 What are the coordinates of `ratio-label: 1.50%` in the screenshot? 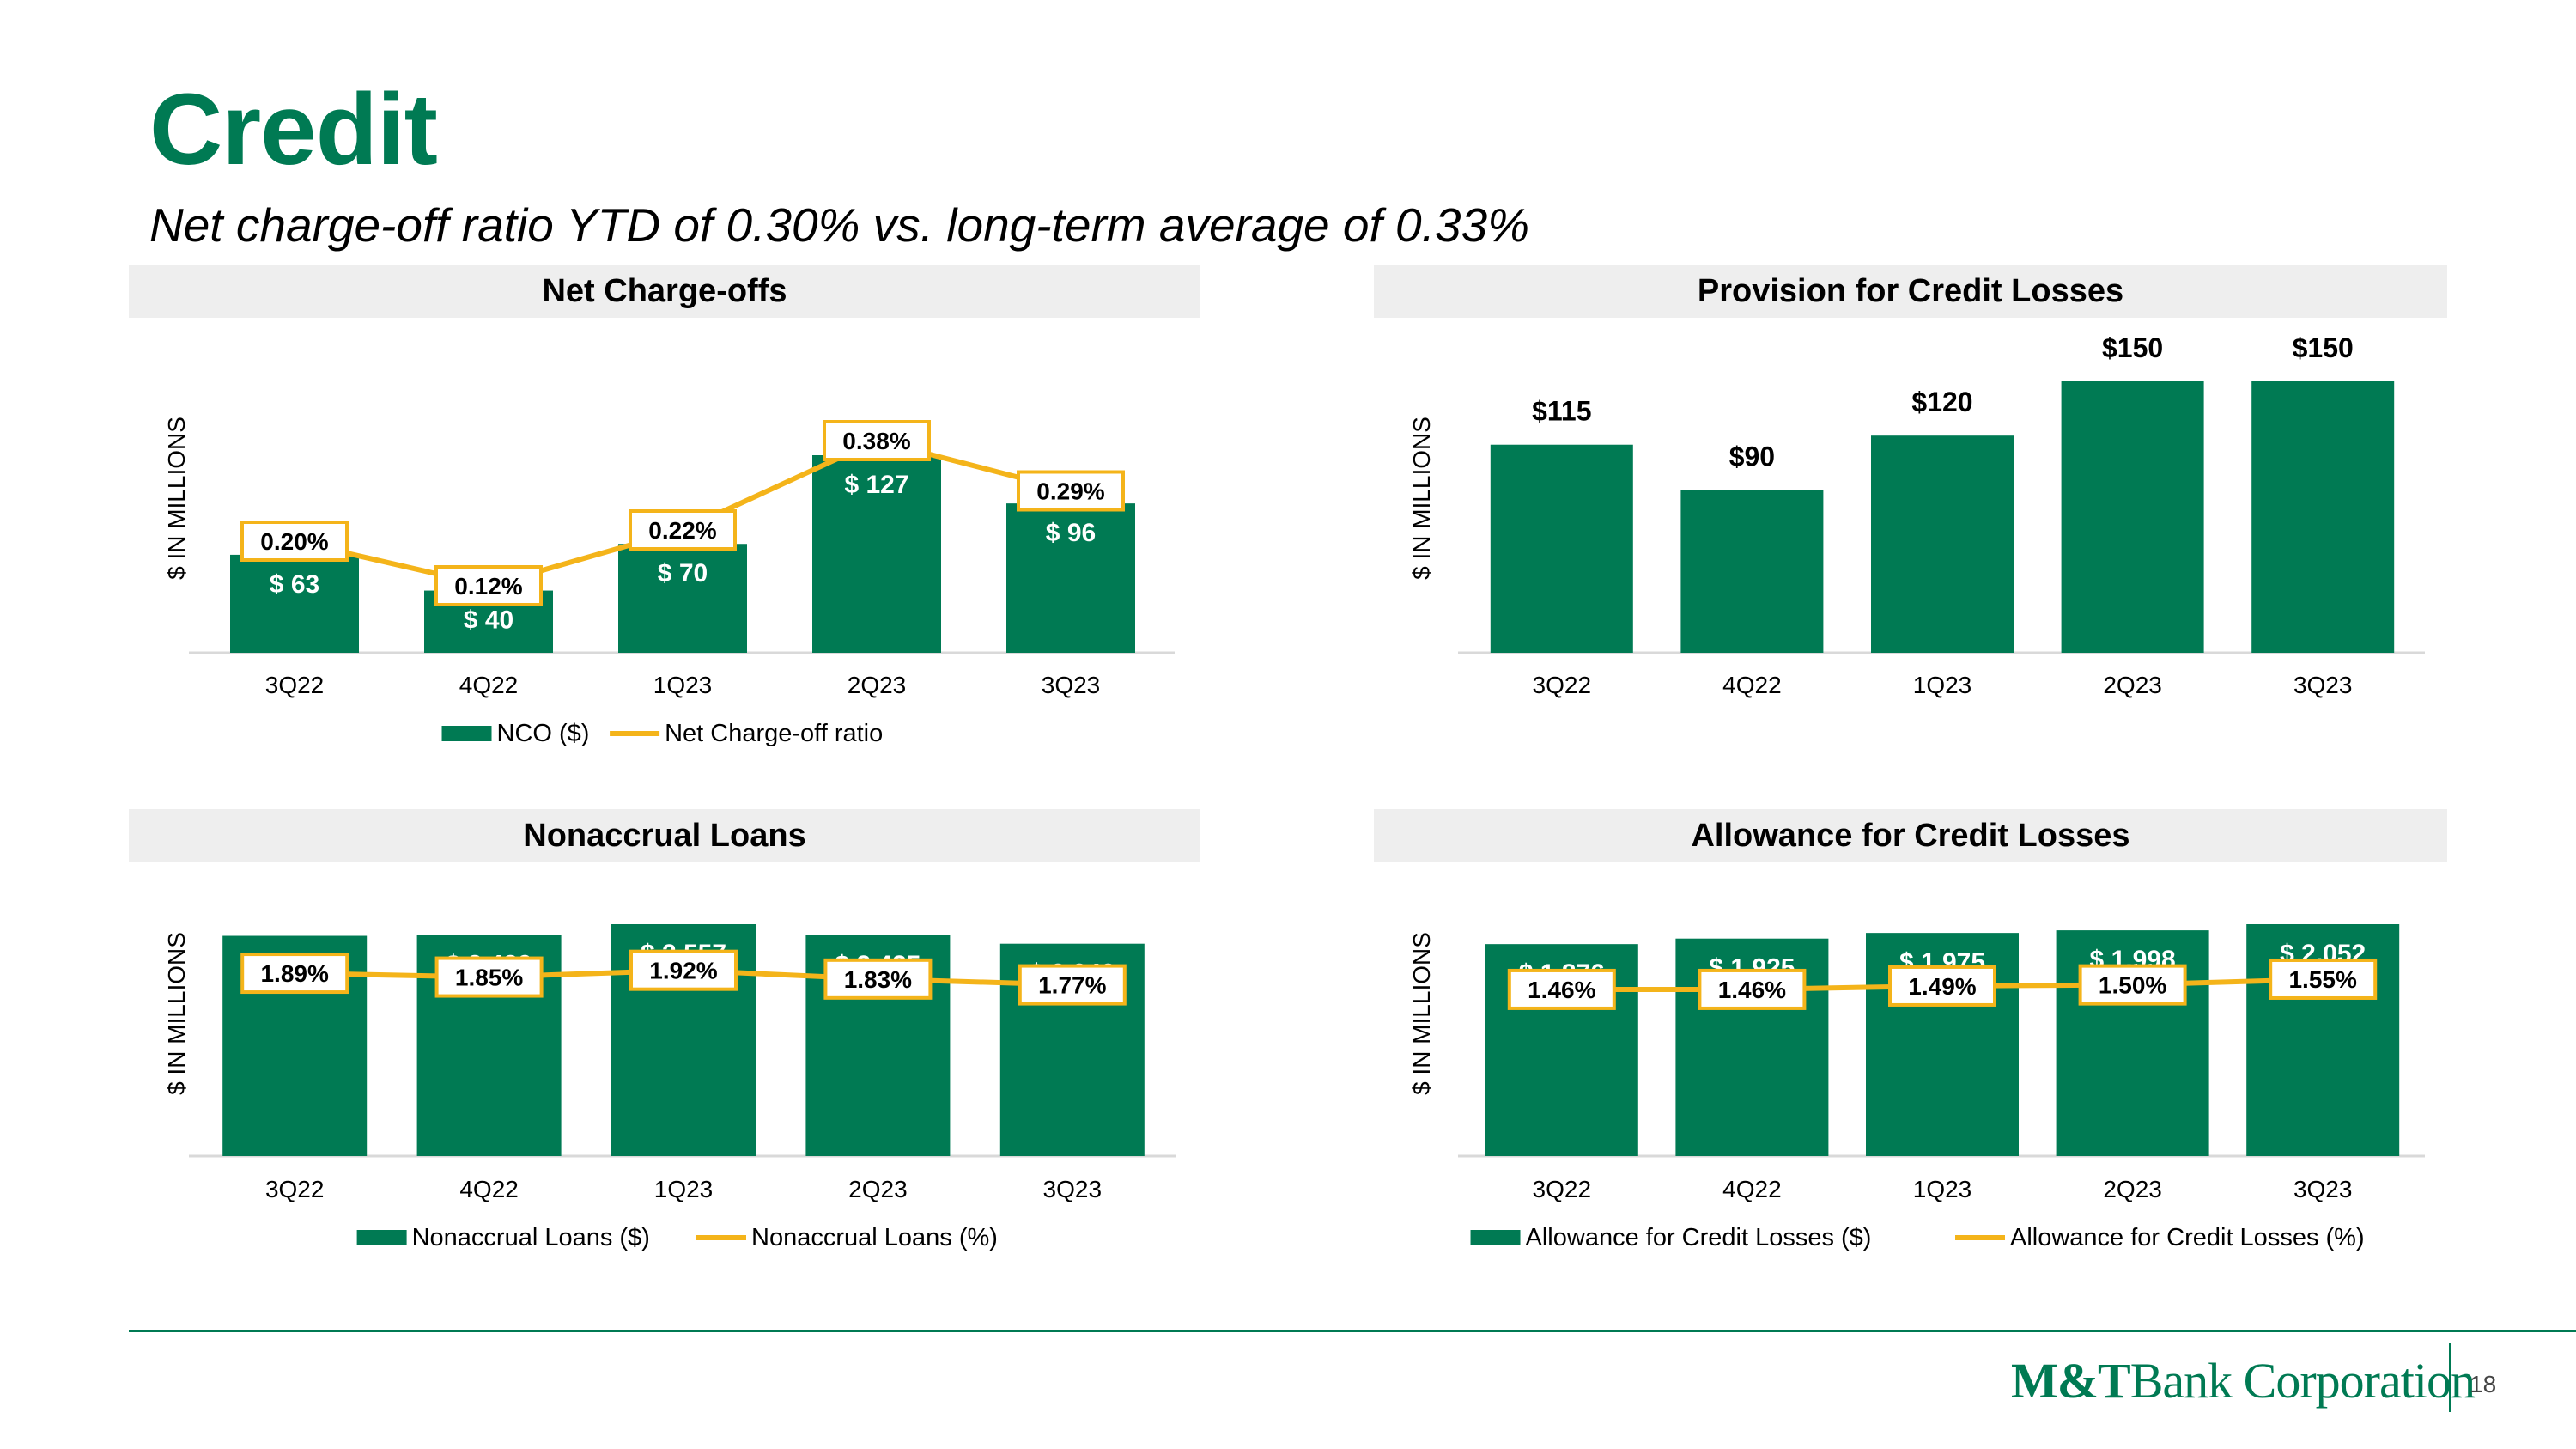 It's located at (2133, 985).